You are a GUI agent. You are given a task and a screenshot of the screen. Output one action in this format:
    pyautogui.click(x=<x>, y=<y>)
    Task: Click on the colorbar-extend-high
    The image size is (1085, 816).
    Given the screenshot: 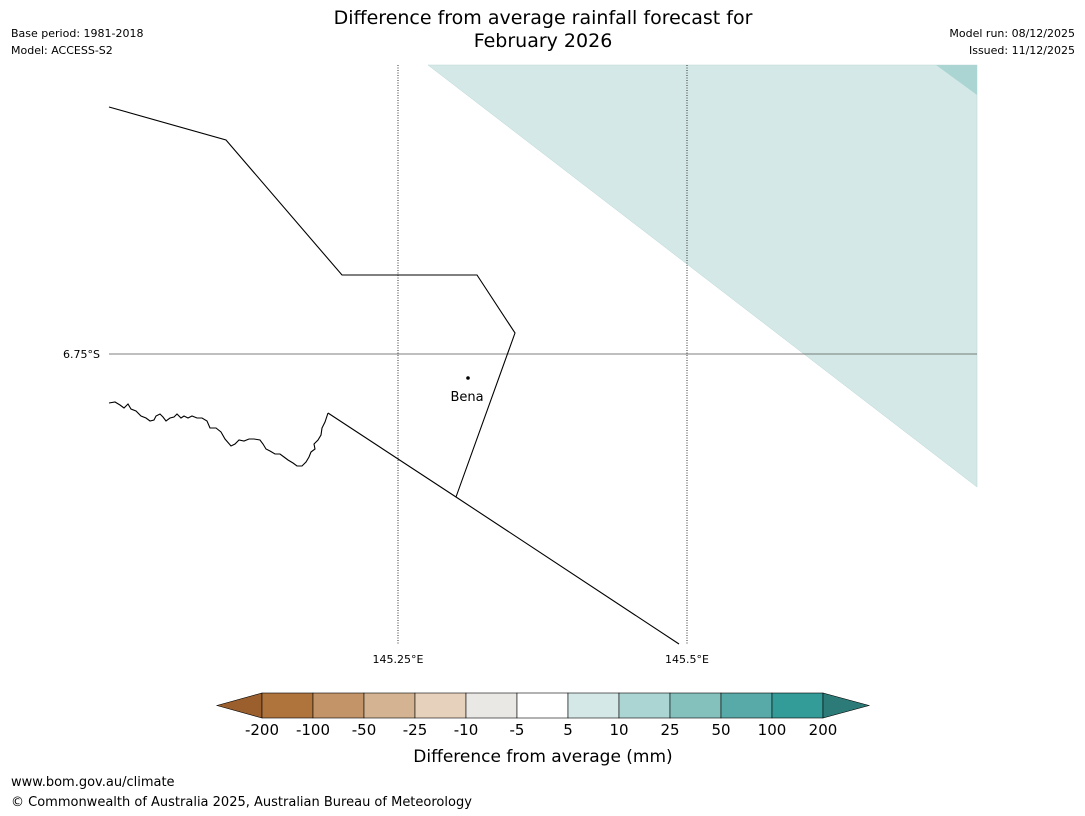 What is the action you would take?
    pyautogui.click(x=846, y=705)
    